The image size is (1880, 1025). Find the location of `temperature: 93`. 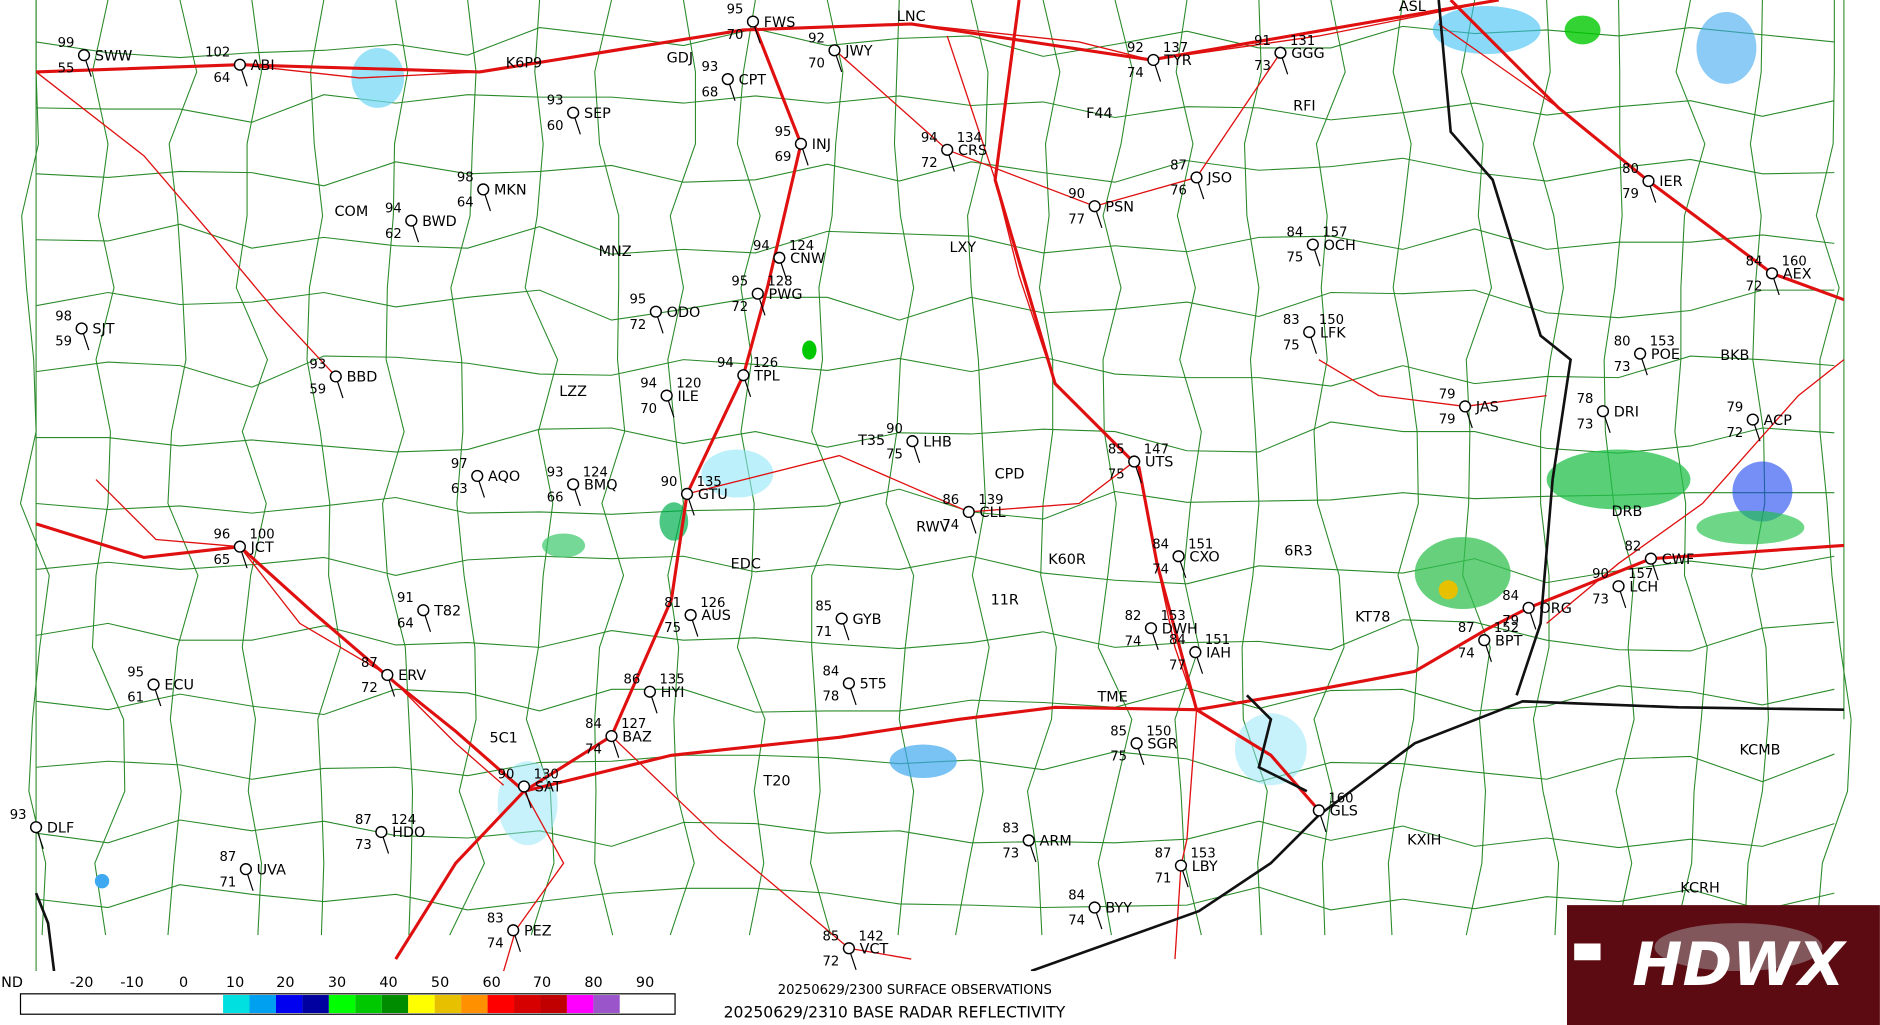

temperature: 93 is located at coordinates (555, 101).